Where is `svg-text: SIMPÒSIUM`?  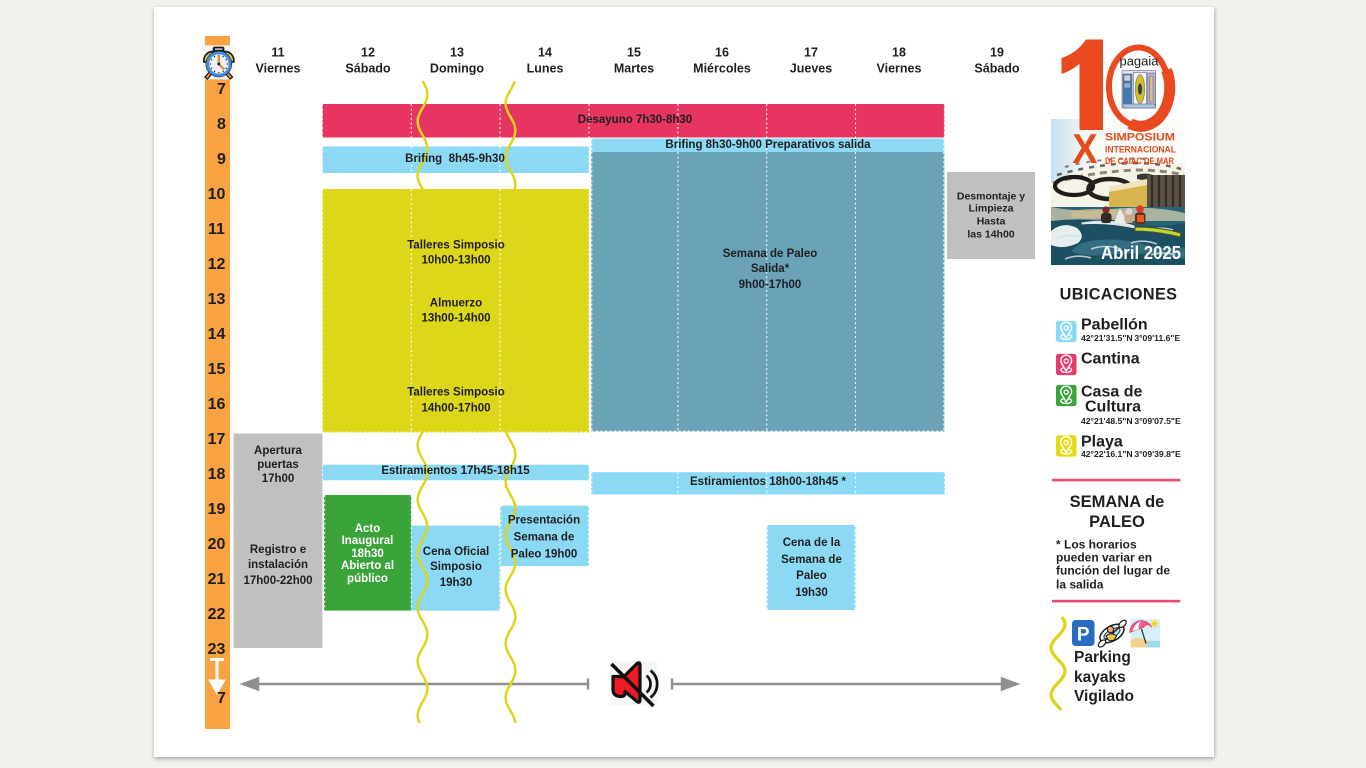 svg-text: SIMPÒSIUM is located at coordinates (1140, 137).